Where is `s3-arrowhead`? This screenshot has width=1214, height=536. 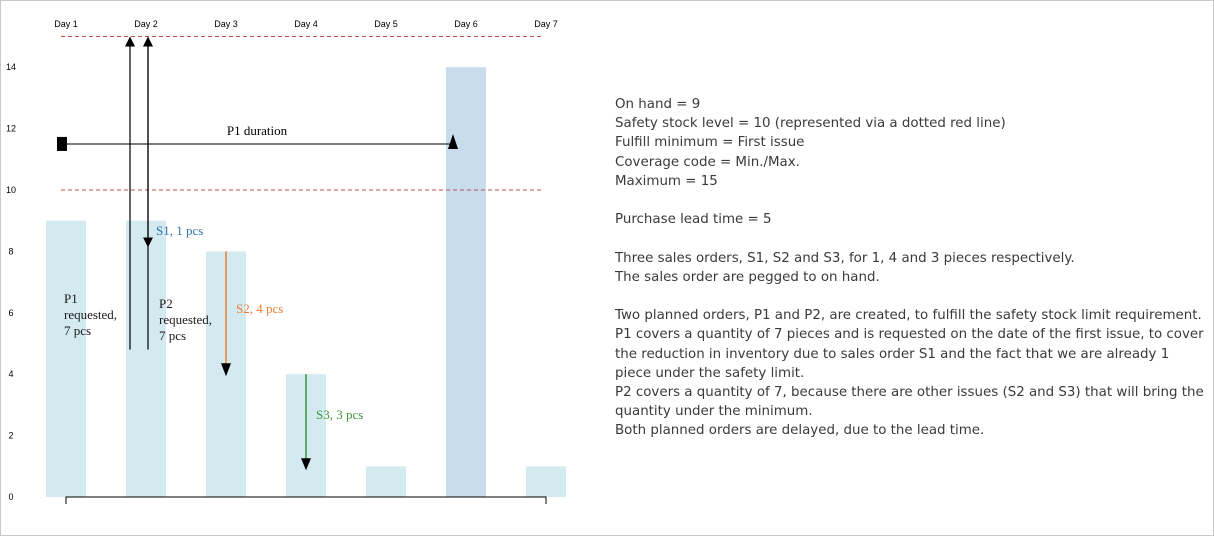
s3-arrowhead is located at coordinates (306, 464).